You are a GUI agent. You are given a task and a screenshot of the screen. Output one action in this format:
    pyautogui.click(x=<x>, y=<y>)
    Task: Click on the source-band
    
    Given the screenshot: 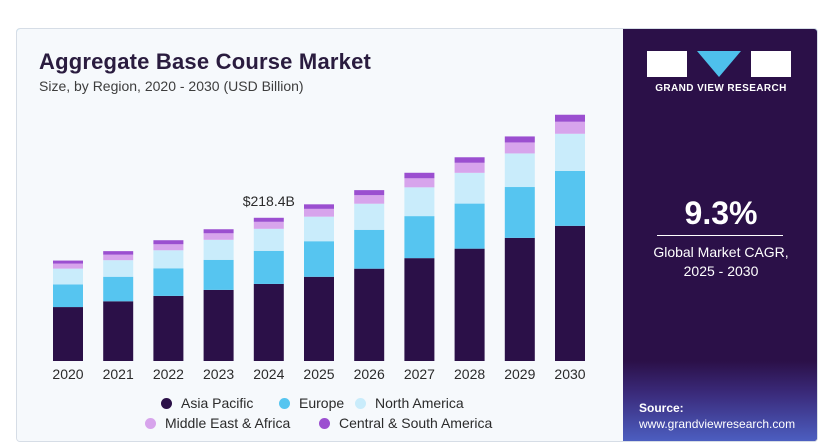 What is the action you would take?
    pyautogui.click(x=720, y=401)
    